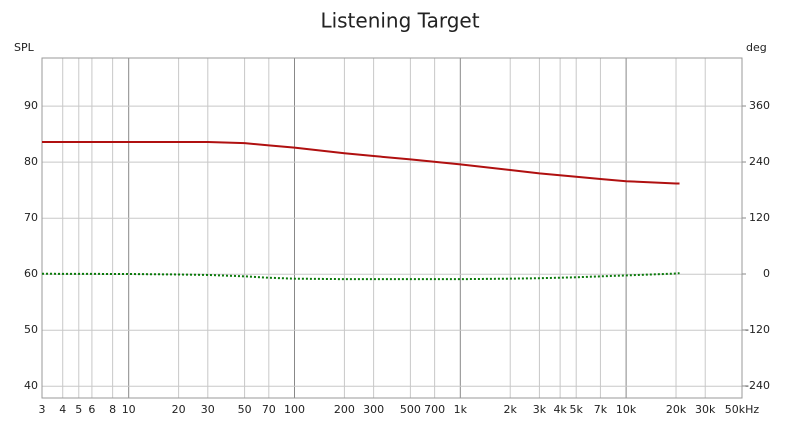 This screenshot has width=800, height=422. Describe the element at coordinates (129, 409) in the screenshot. I see `x-tick-label: 10` at that location.